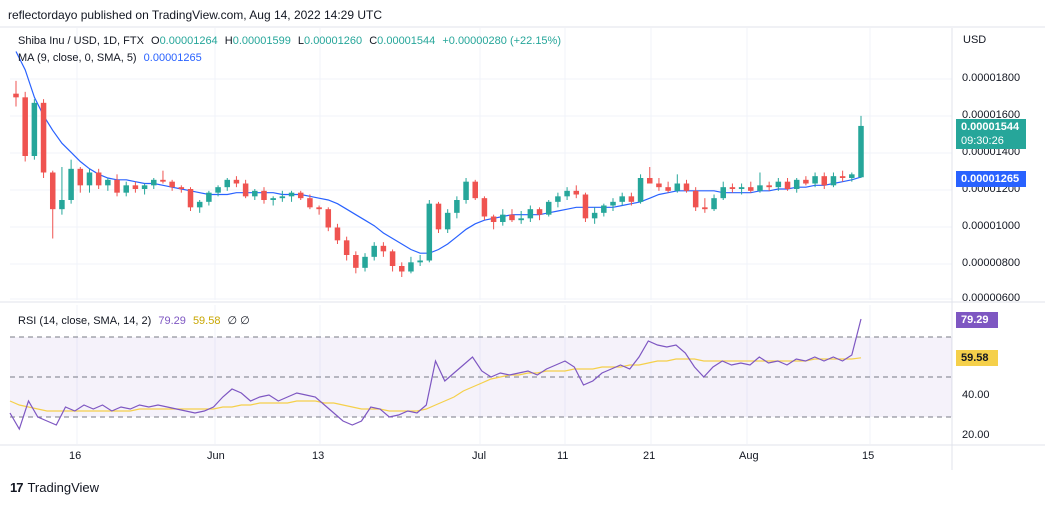  I want to click on price-tick-label: 0.00000800, so click(991, 263).